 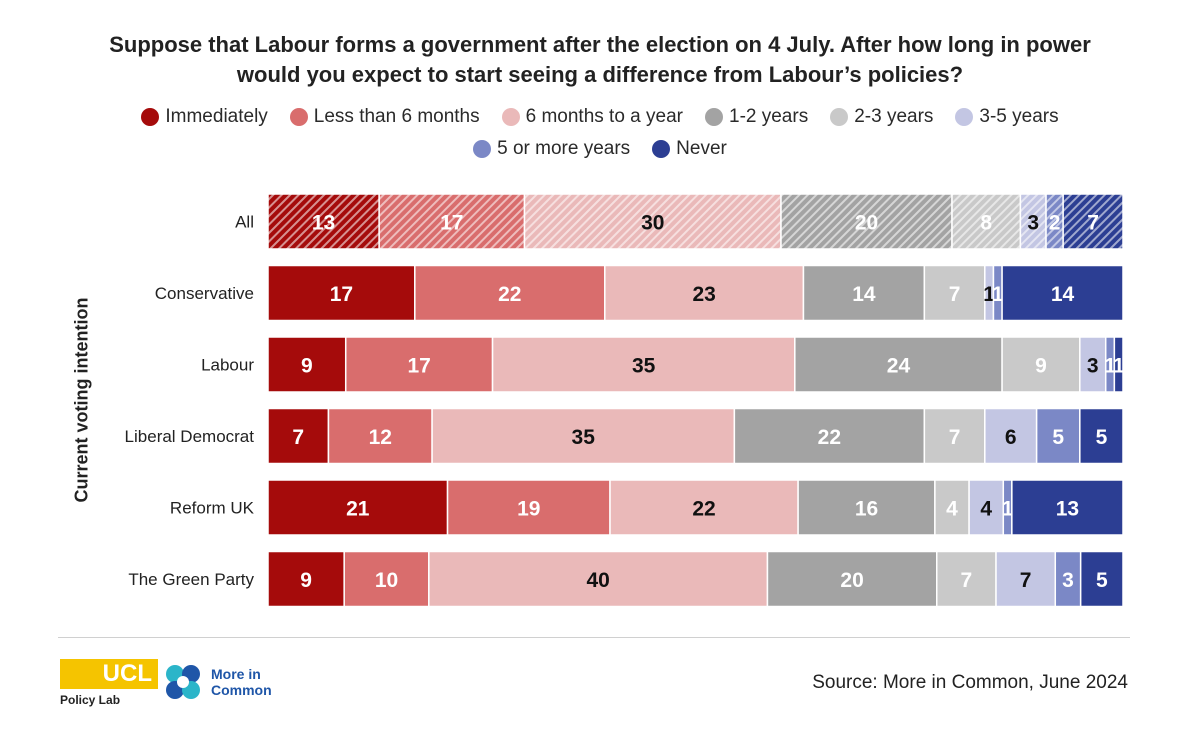 I want to click on data-label-conservative-6-months-to-a-year: 23, so click(x=703, y=294).